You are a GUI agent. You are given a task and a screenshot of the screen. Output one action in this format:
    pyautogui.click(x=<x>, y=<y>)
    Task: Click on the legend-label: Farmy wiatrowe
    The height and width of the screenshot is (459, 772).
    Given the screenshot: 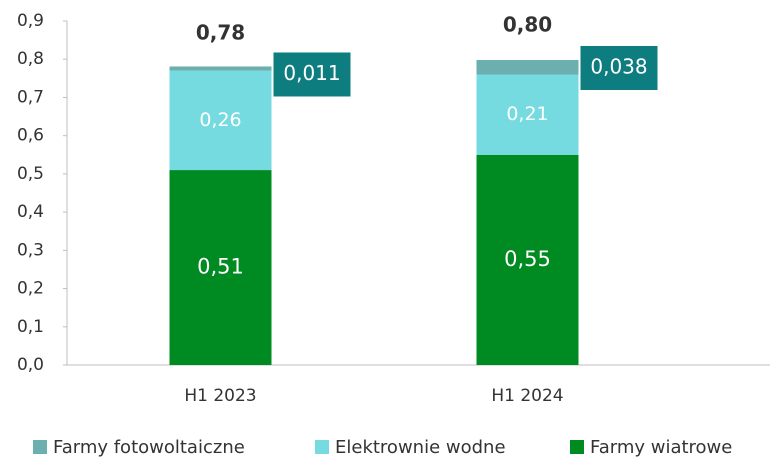 What is the action you would take?
    pyautogui.click(x=661, y=447)
    